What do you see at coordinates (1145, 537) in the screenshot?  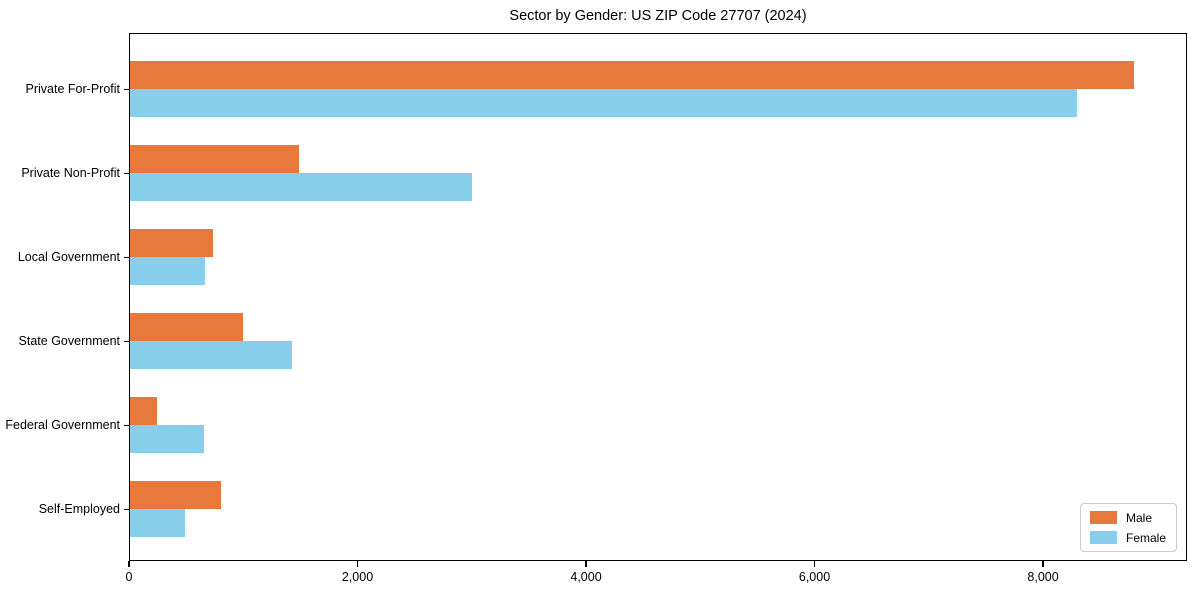 I see `legend-label-female: Female` at bounding box center [1145, 537].